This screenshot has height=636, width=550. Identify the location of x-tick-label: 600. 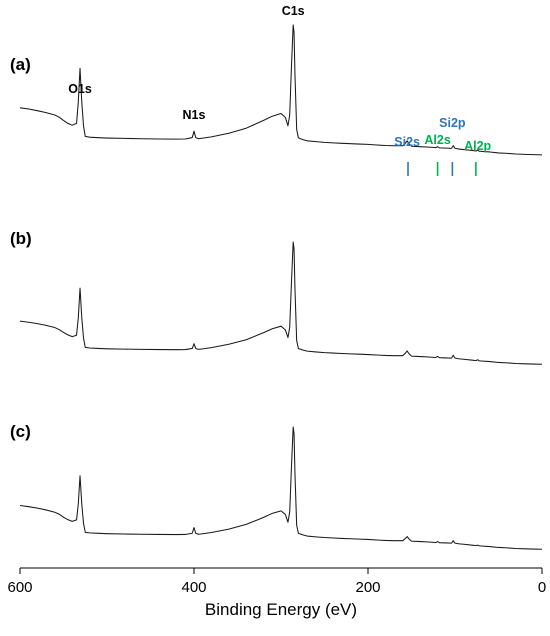
(19, 587).